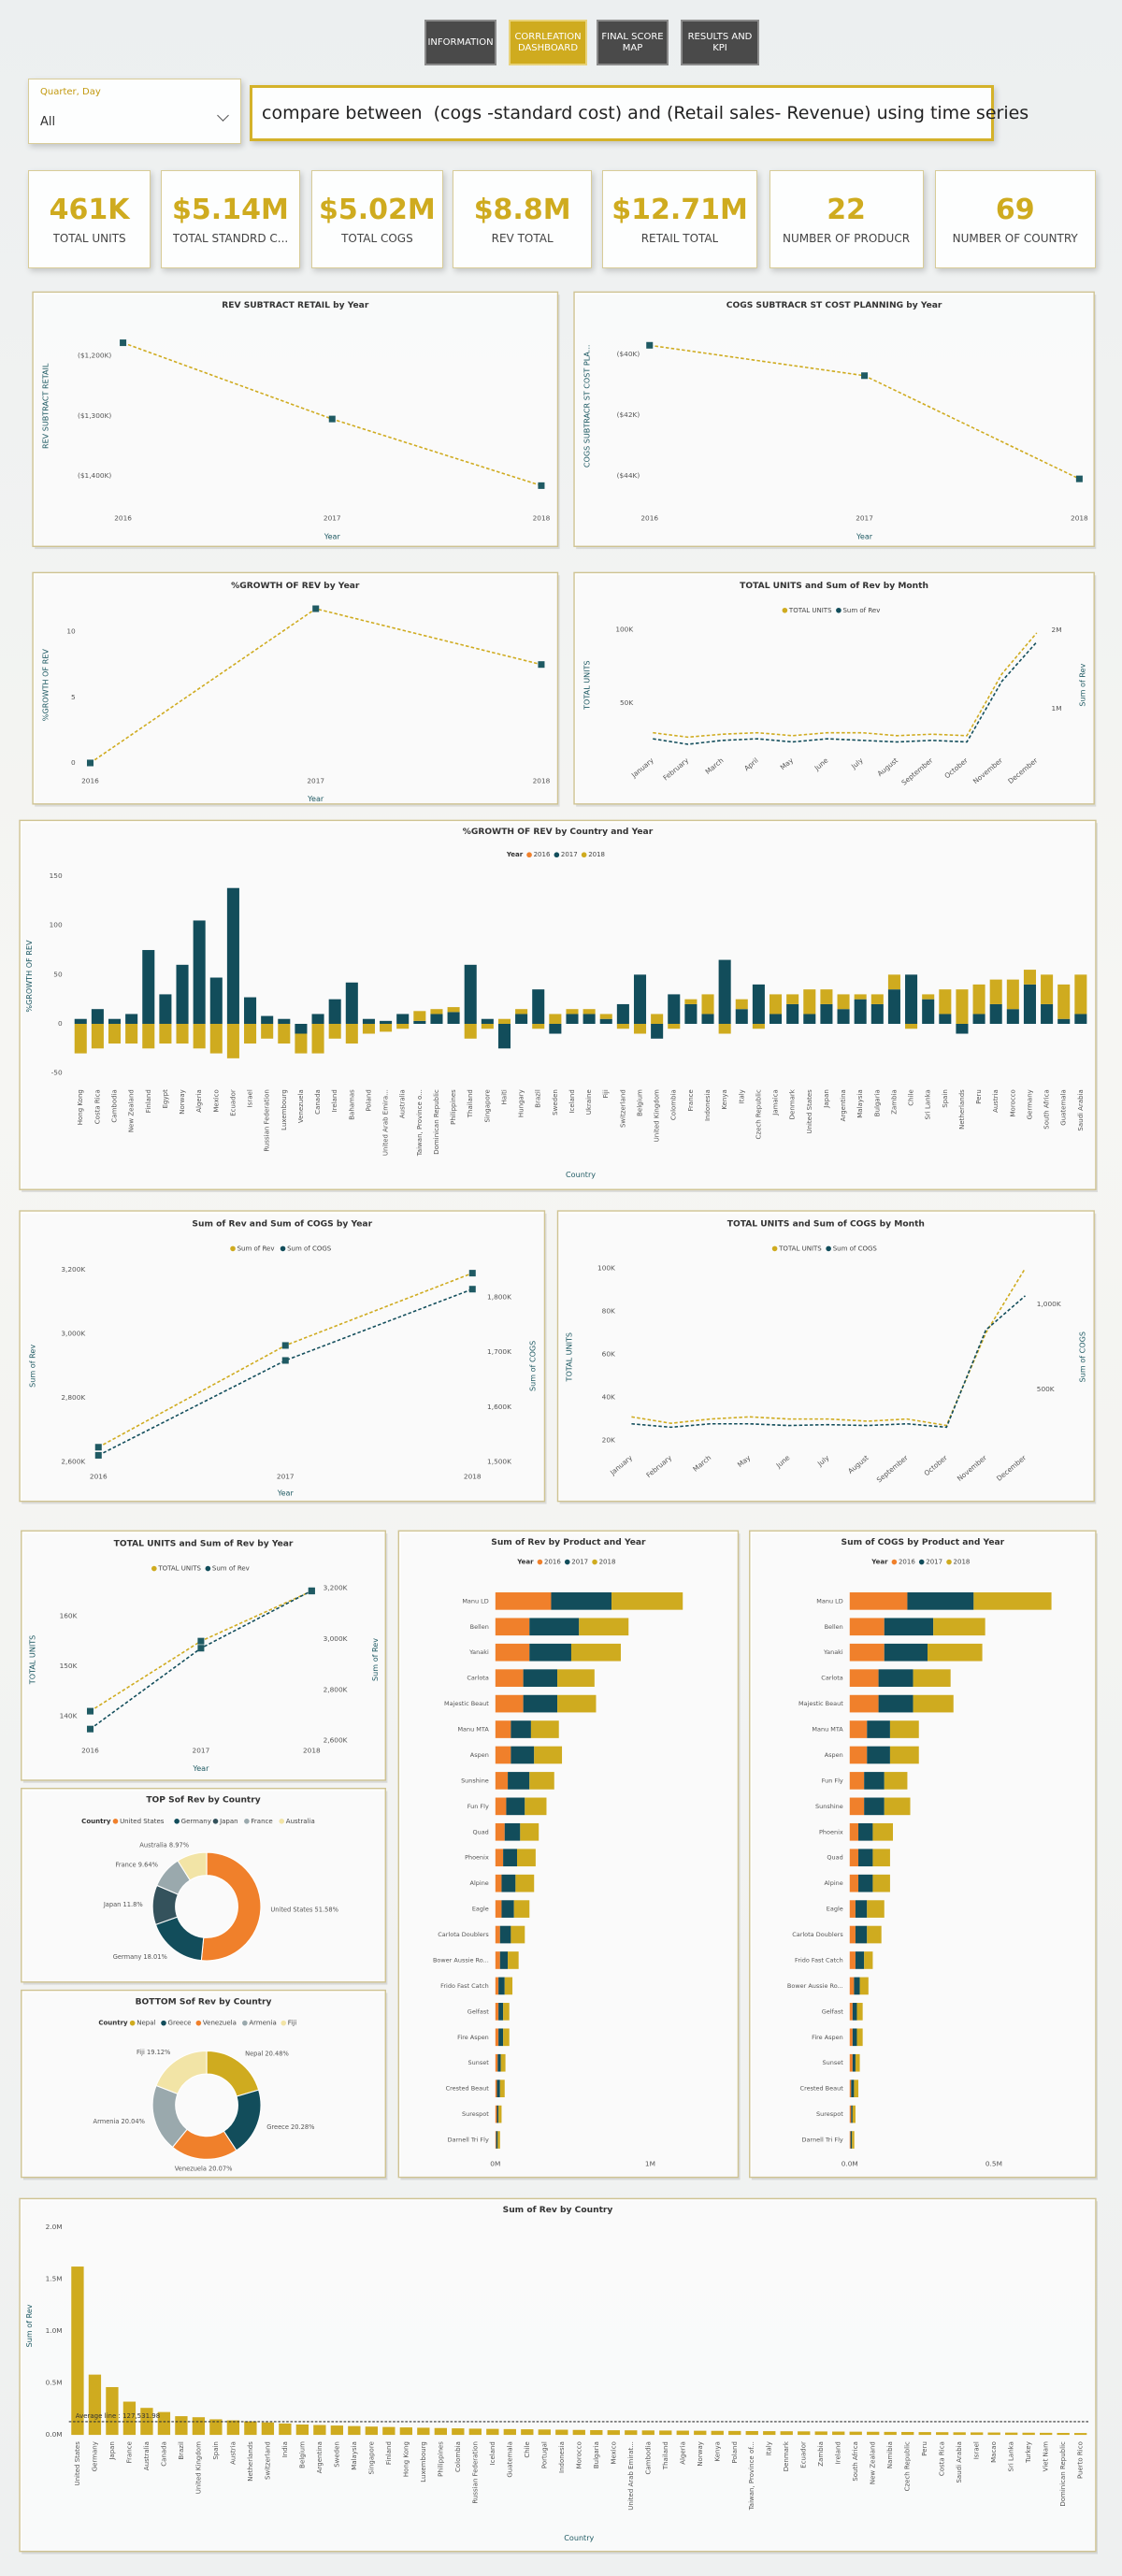 This screenshot has height=2576, width=1122. What do you see at coordinates (69, 1615) in the screenshot?
I see `tick-label: 160K` at bounding box center [69, 1615].